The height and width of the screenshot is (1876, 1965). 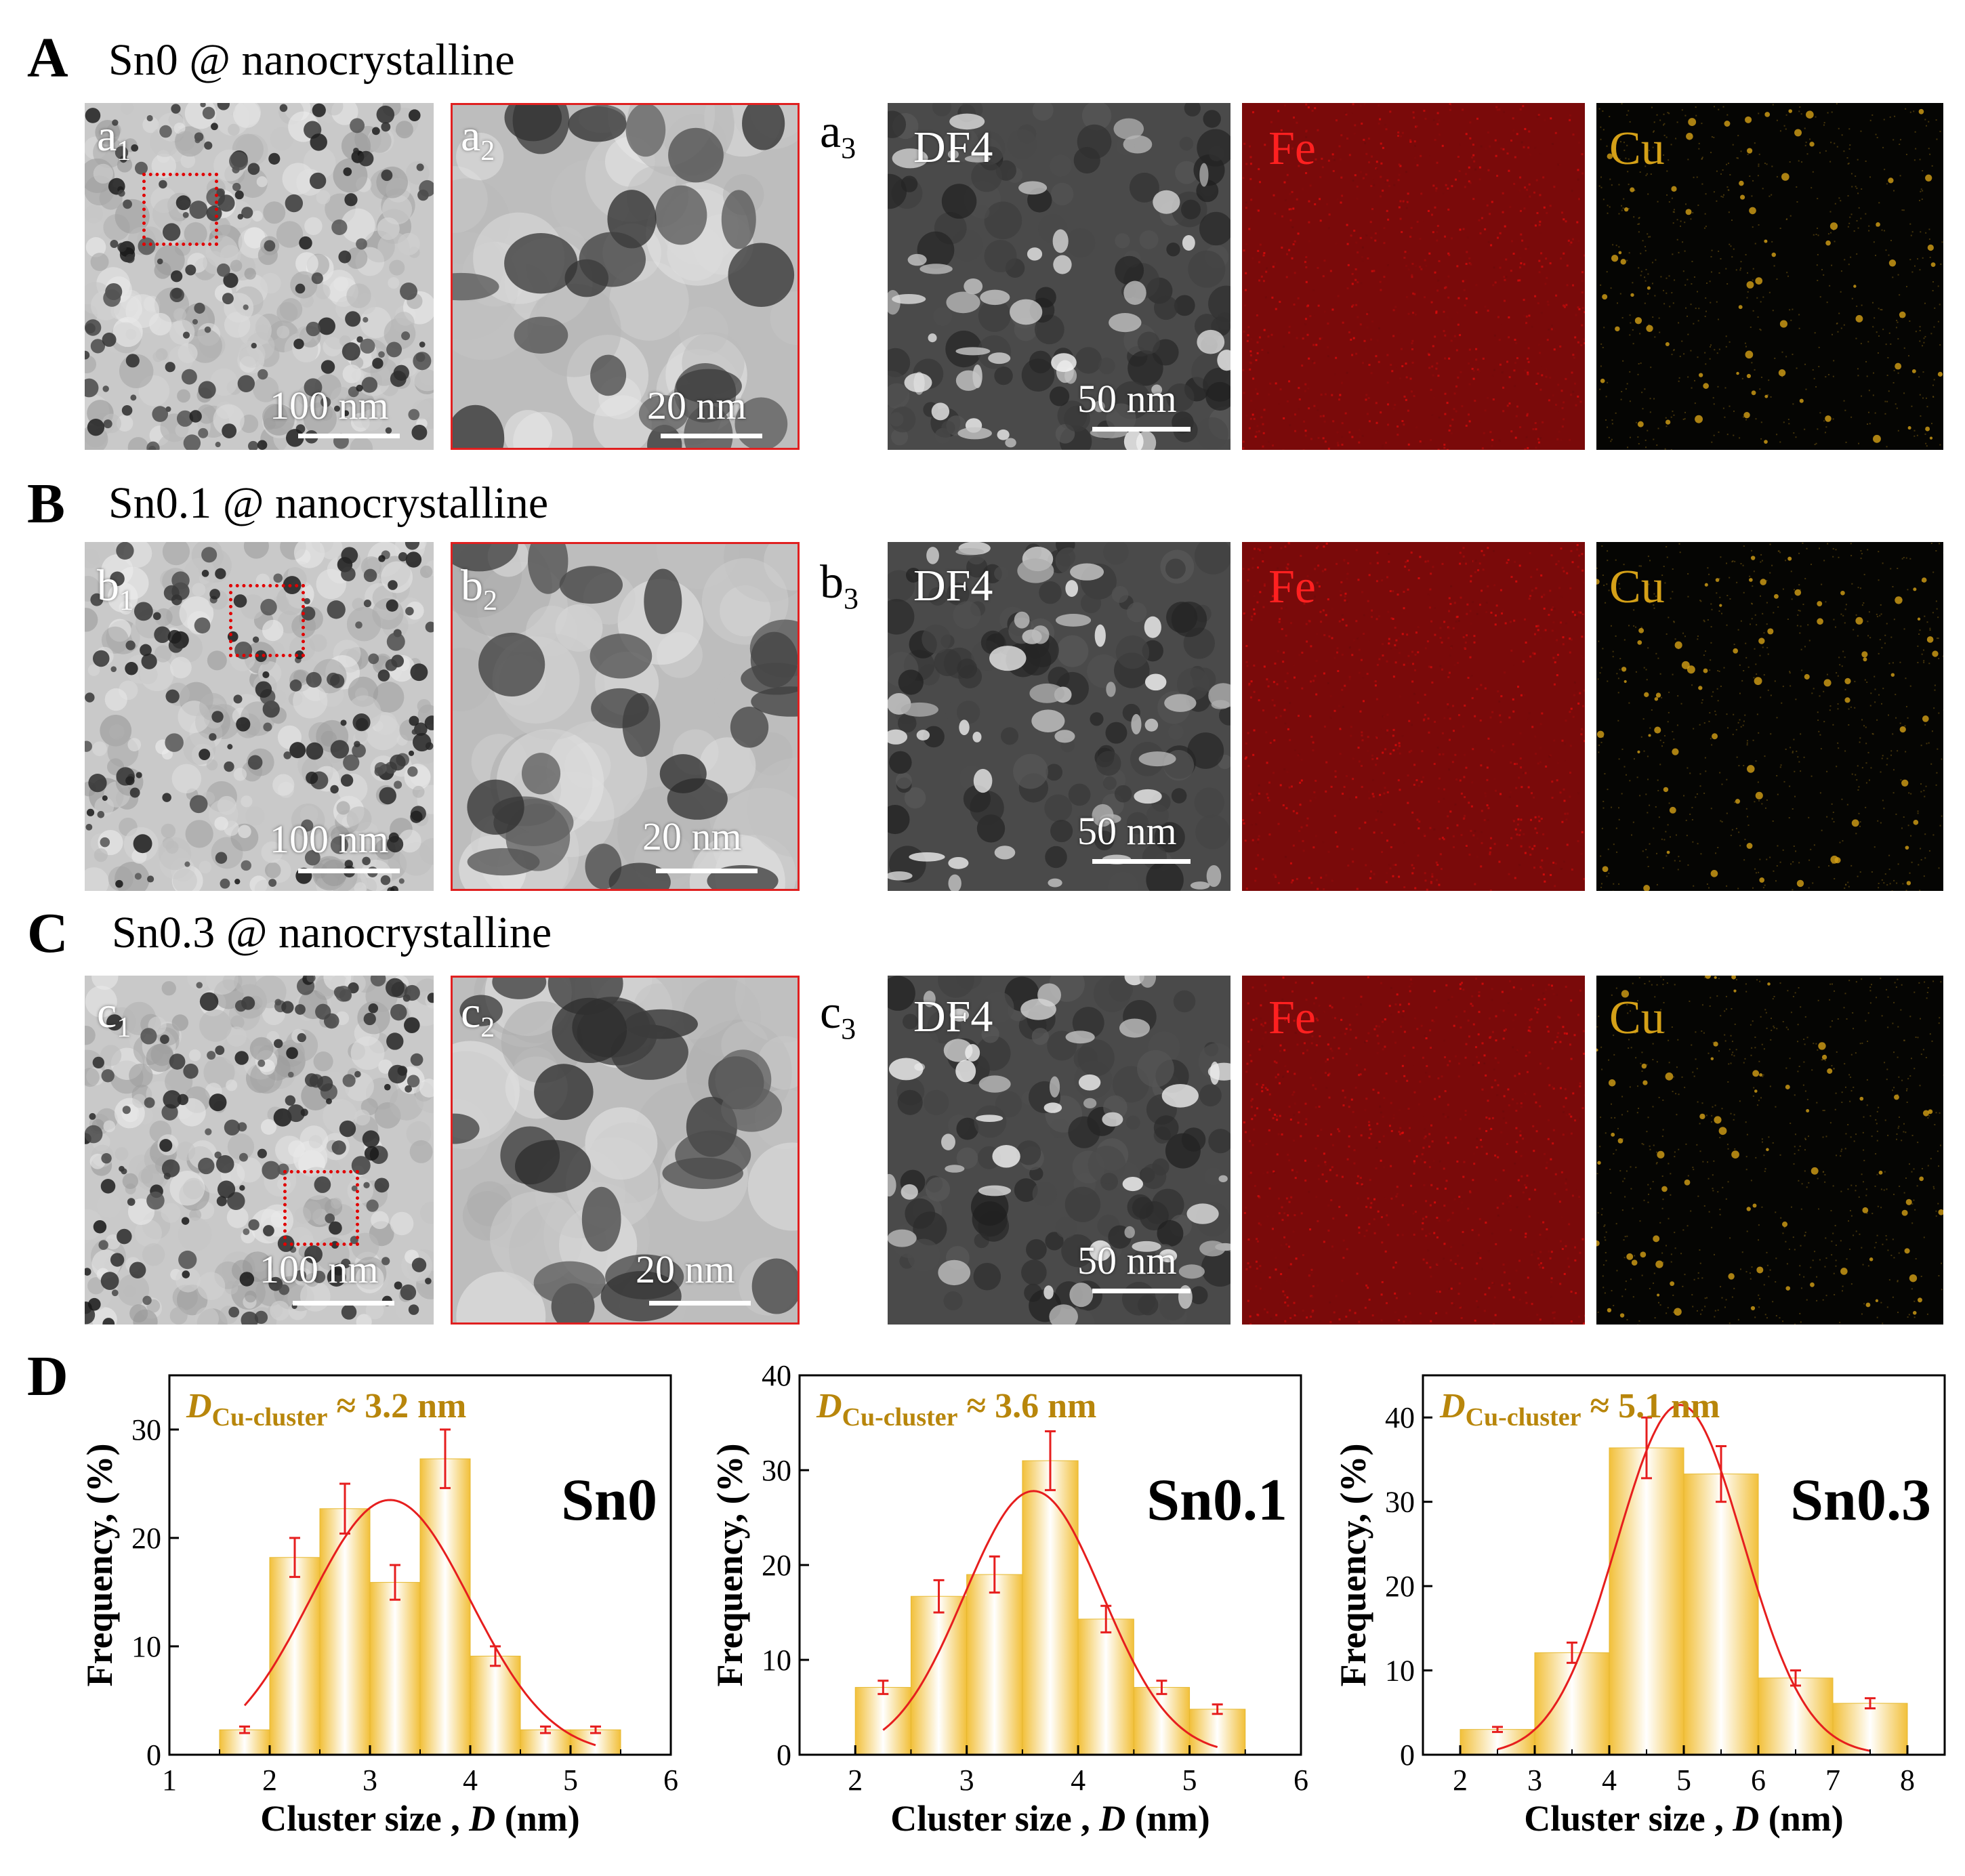 What do you see at coordinates (700, 1303) in the screenshot?
I see `scale-bar-c2` at bounding box center [700, 1303].